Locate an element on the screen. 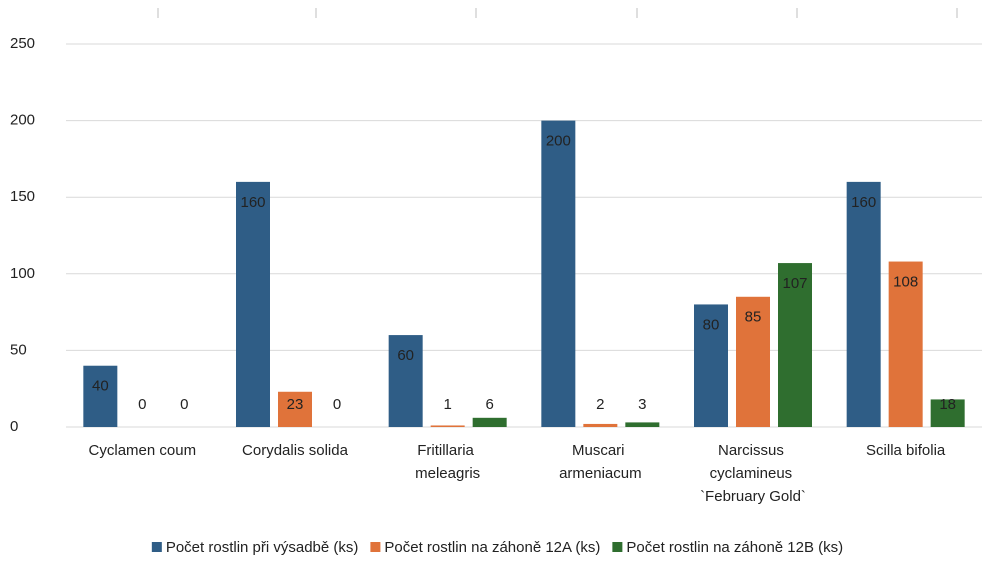 Image resolution: width=995 pixels, height=568 pixels. x-tick-label: Corydalis solida is located at coordinates (295, 450).